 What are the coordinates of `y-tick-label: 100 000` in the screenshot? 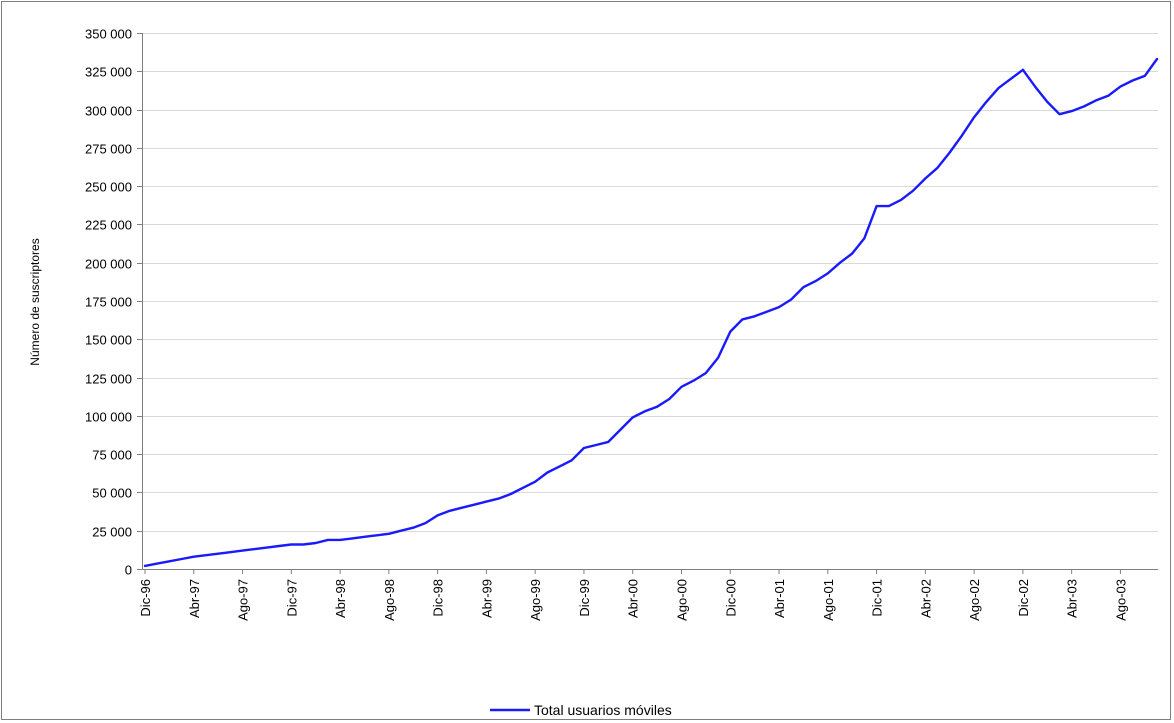 It's located at (108, 417).